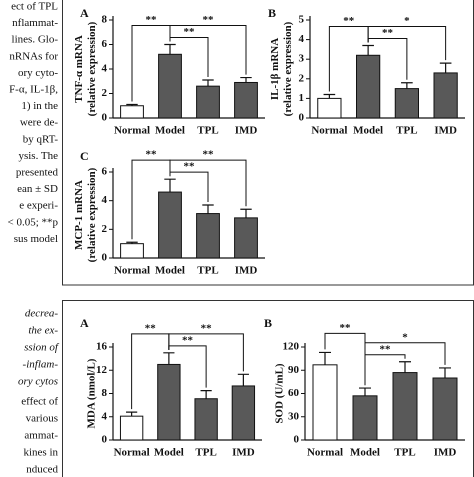  What do you see at coordinates (39, 106) in the screenshot?
I see `side-text: 1) in the` at bounding box center [39, 106].